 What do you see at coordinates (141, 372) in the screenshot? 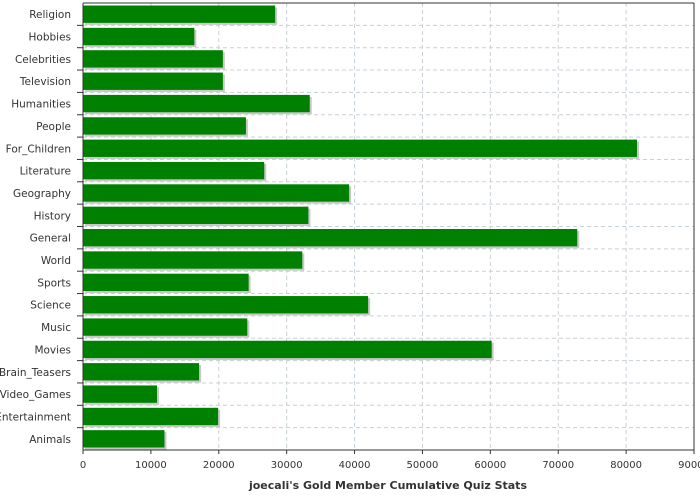
I see `bar-brain-teasers` at bounding box center [141, 372].